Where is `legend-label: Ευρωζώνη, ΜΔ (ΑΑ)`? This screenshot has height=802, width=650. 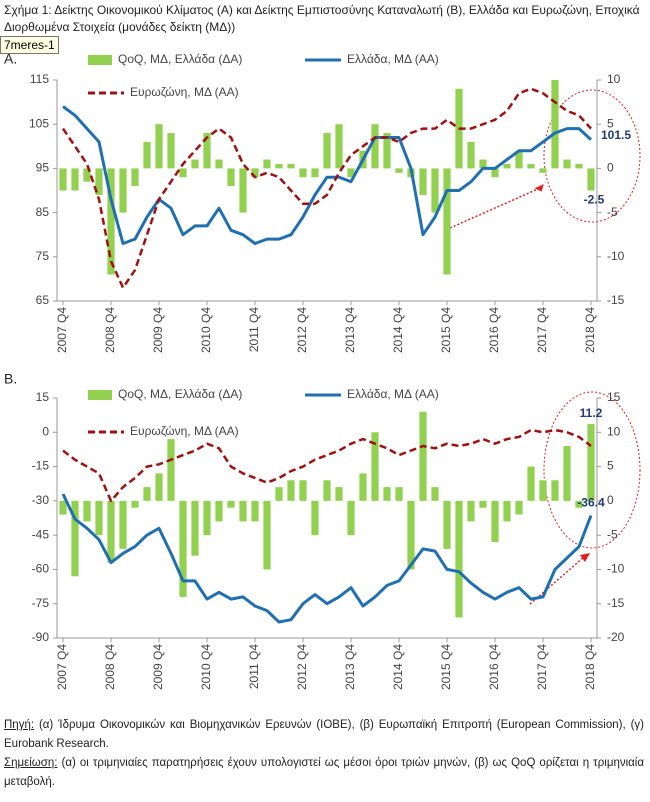 legend-label: Ευρωζώνη, ΜΔ (ΑΑ) is located at coordinates (184, 431).